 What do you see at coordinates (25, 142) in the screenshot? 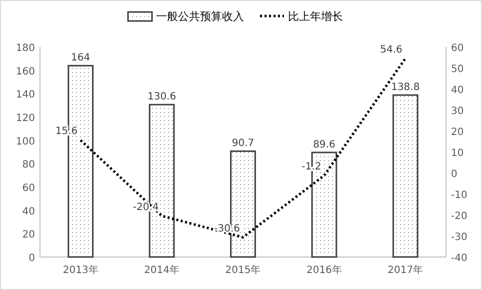
I see `y-tick-label: 100` at bounding box center [25, 142].